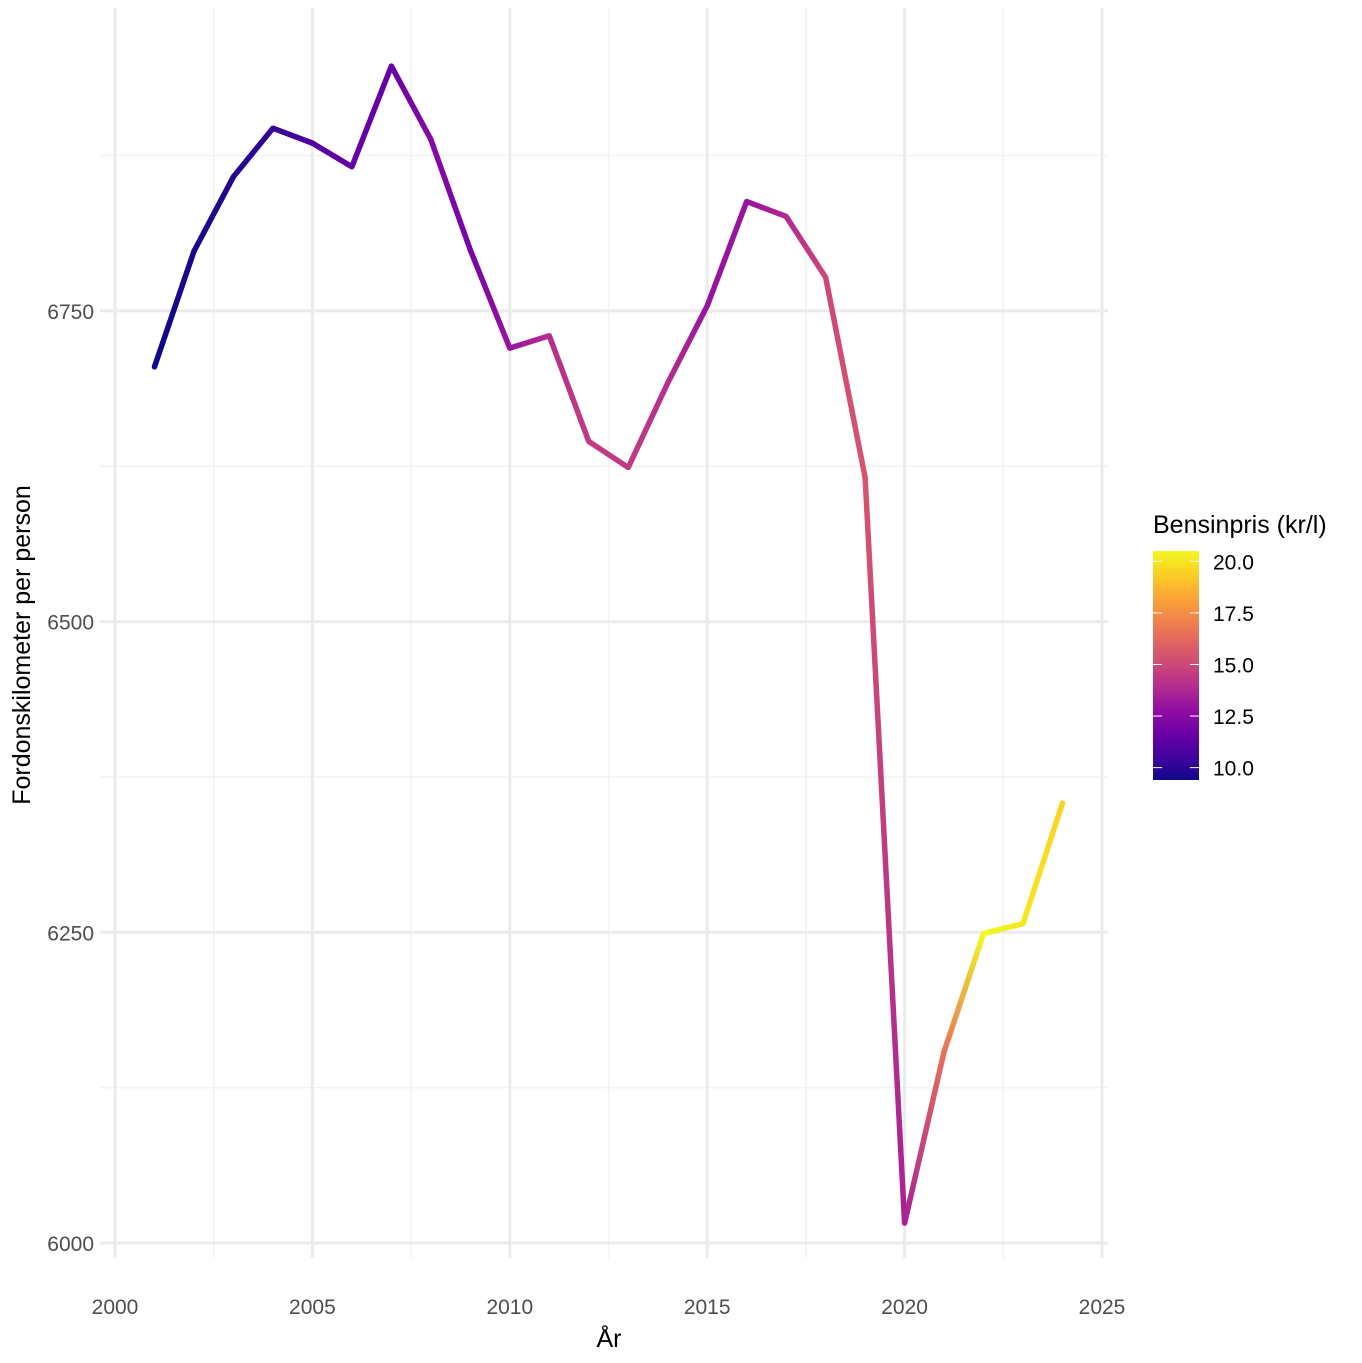 The image size is (1362, 1363). I want to click on legend-tick-label: 20.0, so click(1233, 562).